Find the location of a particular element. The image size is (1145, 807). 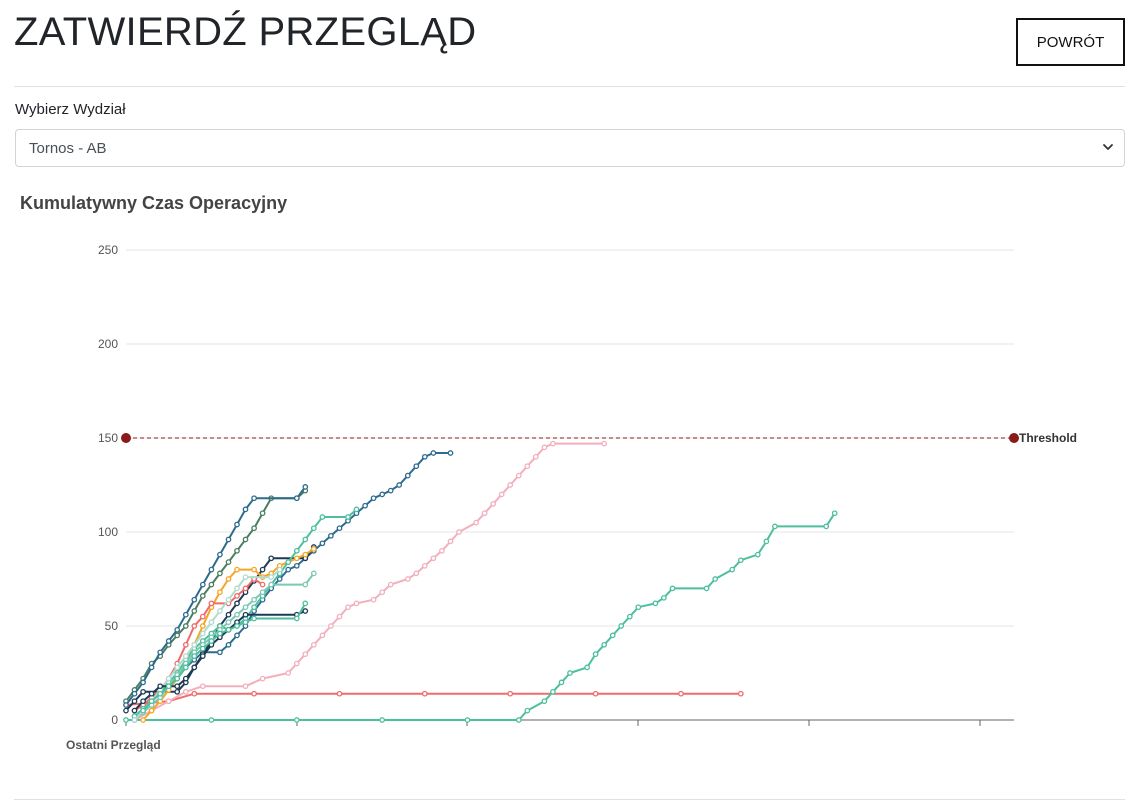

y-tick-label: 150 is located at coordinates (108, 438).